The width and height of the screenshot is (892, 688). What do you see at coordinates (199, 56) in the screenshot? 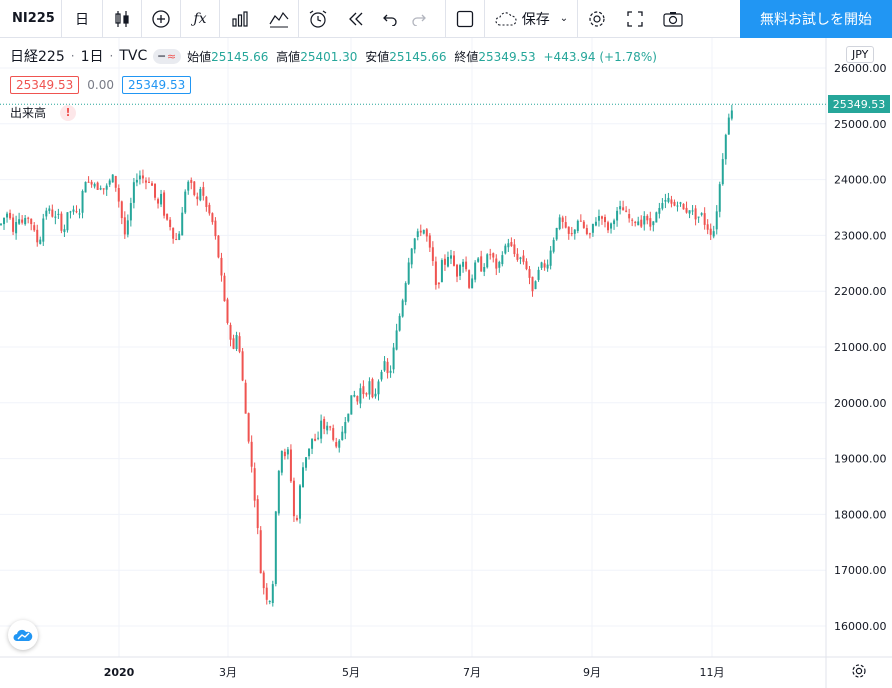
I see `open-label: 始値` at bounding box center [199, 56].